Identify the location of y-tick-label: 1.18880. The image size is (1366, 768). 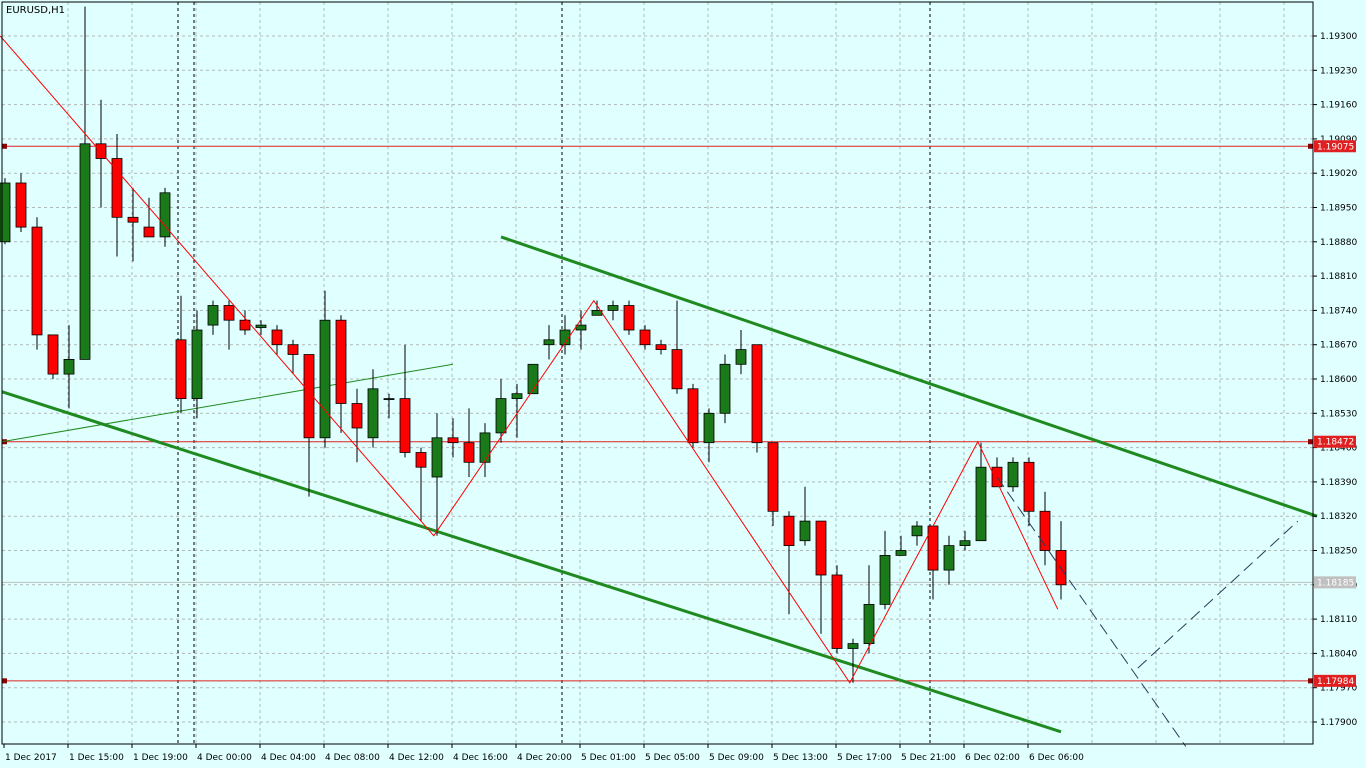
(1338, 243).